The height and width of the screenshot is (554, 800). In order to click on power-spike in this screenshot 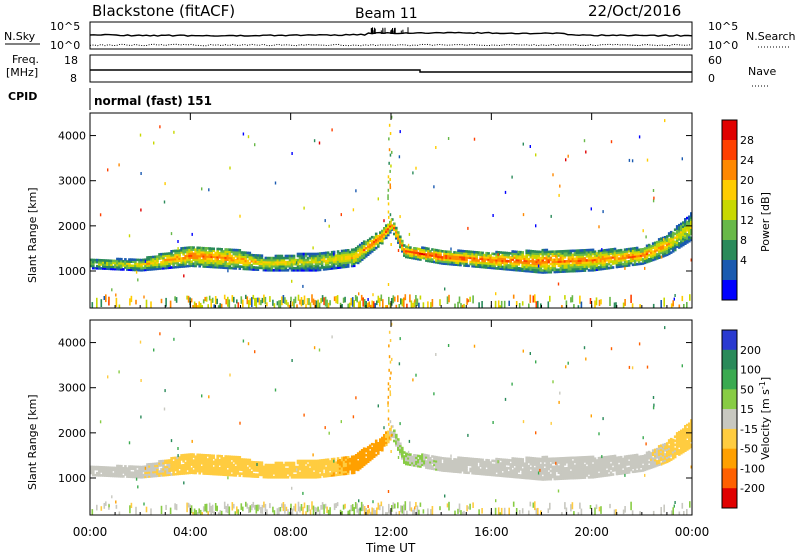, I will do `click(388, 182)`.